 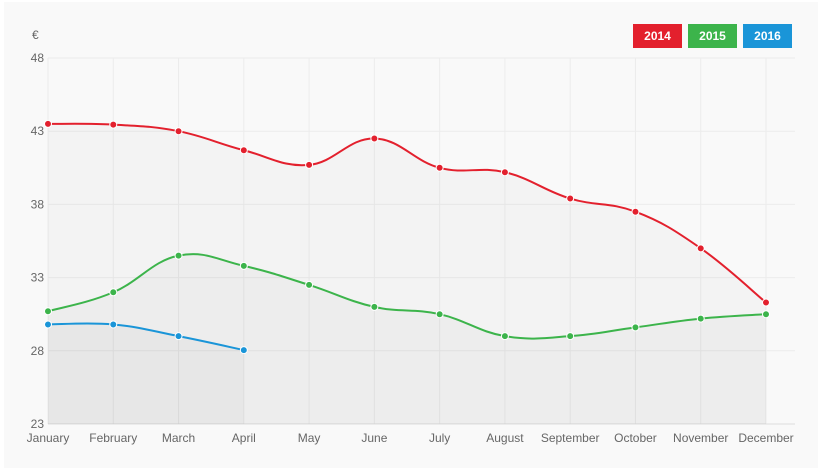 I want to click on x-tick-label: April, so click(x=244, y=438).